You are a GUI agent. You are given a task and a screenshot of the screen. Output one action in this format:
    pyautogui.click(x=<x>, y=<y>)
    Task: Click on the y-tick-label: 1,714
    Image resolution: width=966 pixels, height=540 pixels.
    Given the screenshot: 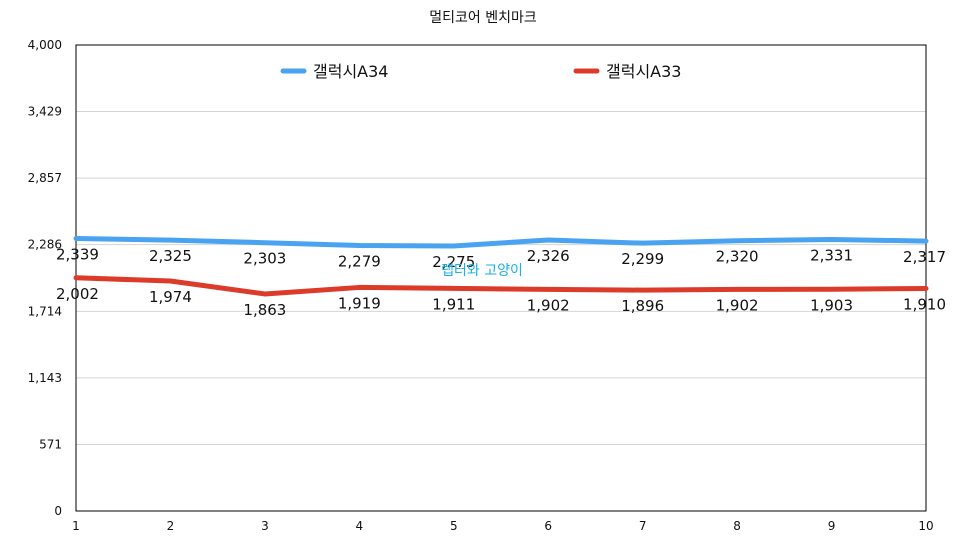 What is the action you would take?
    pyautogui.click(x=45, y=311)
    